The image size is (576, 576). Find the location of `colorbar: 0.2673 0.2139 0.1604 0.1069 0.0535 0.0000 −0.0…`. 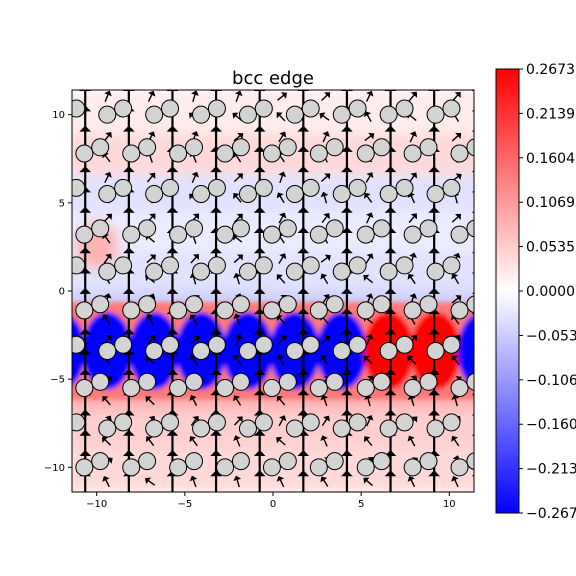

colorbar: 0.2673 0.2139 0.1604 0.1069 0.0535 0.0000 −0.0… is located at coordinates (535, 292).